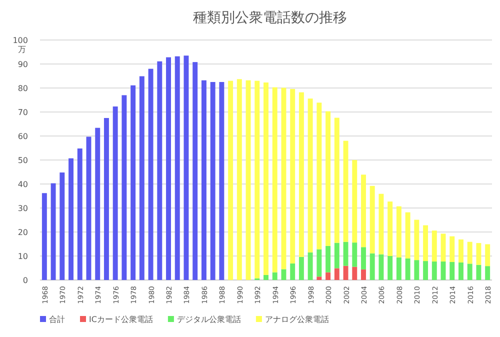 Image resolution: width=500 pixels, height=337 pixels. What do you see at coordinates (270, 18) in the screenshot?
I see `chart-title: 種類別公衆電話数の推移` at bounding box center [270, 18].